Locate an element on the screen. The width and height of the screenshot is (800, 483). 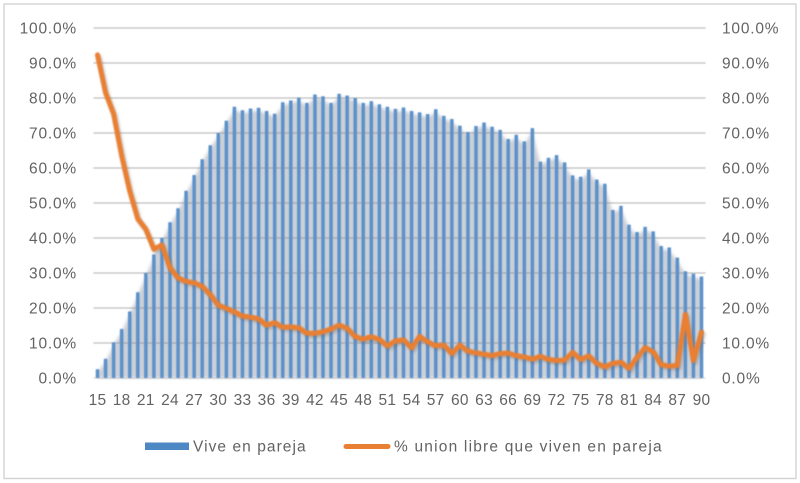
svg-text: 75 is located at coordinates (581, 400).